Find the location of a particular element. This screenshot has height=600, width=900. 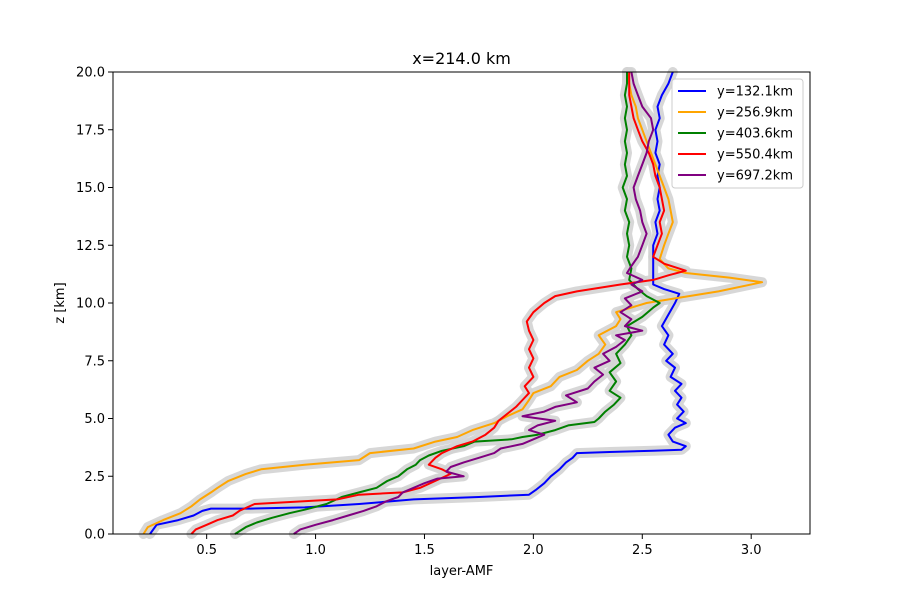

chart-title: x=214.0 km is located at coordinates (461, 58).